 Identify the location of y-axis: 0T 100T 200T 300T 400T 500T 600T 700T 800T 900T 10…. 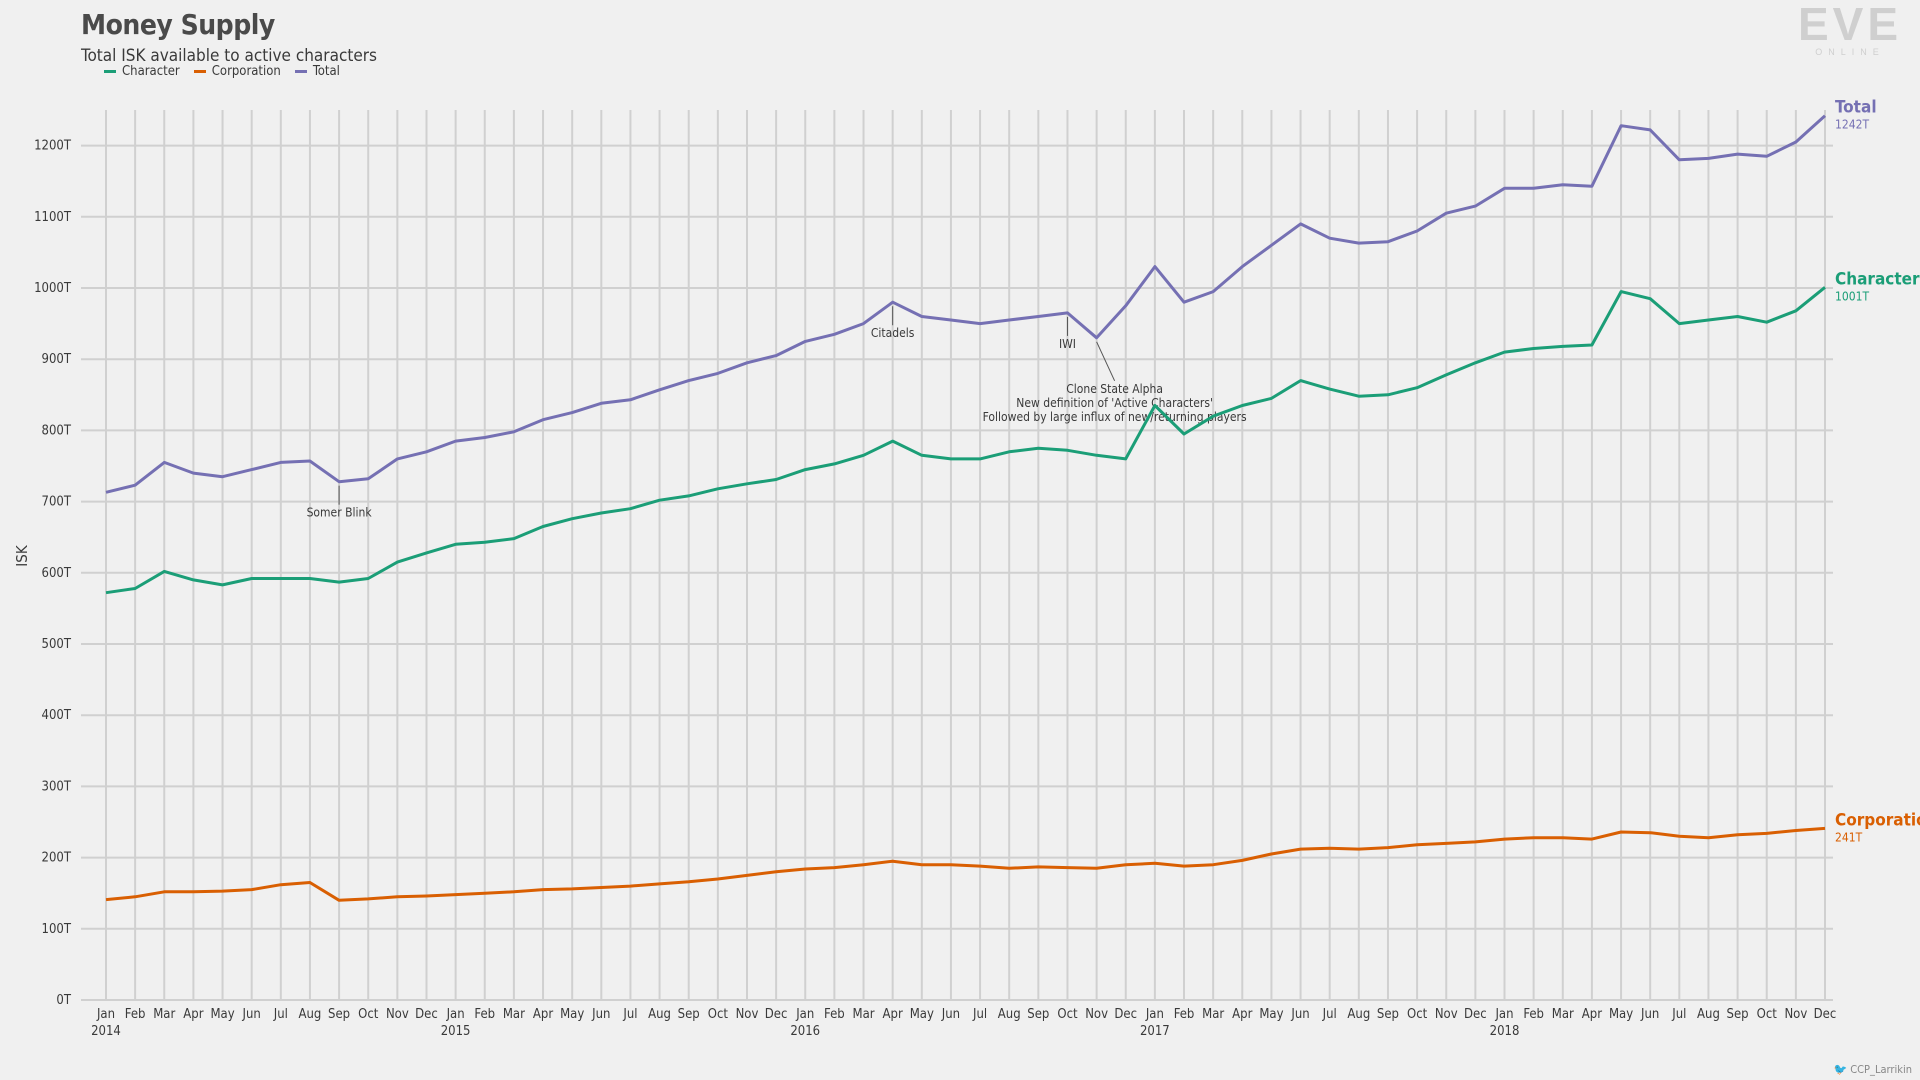
(53, 573).